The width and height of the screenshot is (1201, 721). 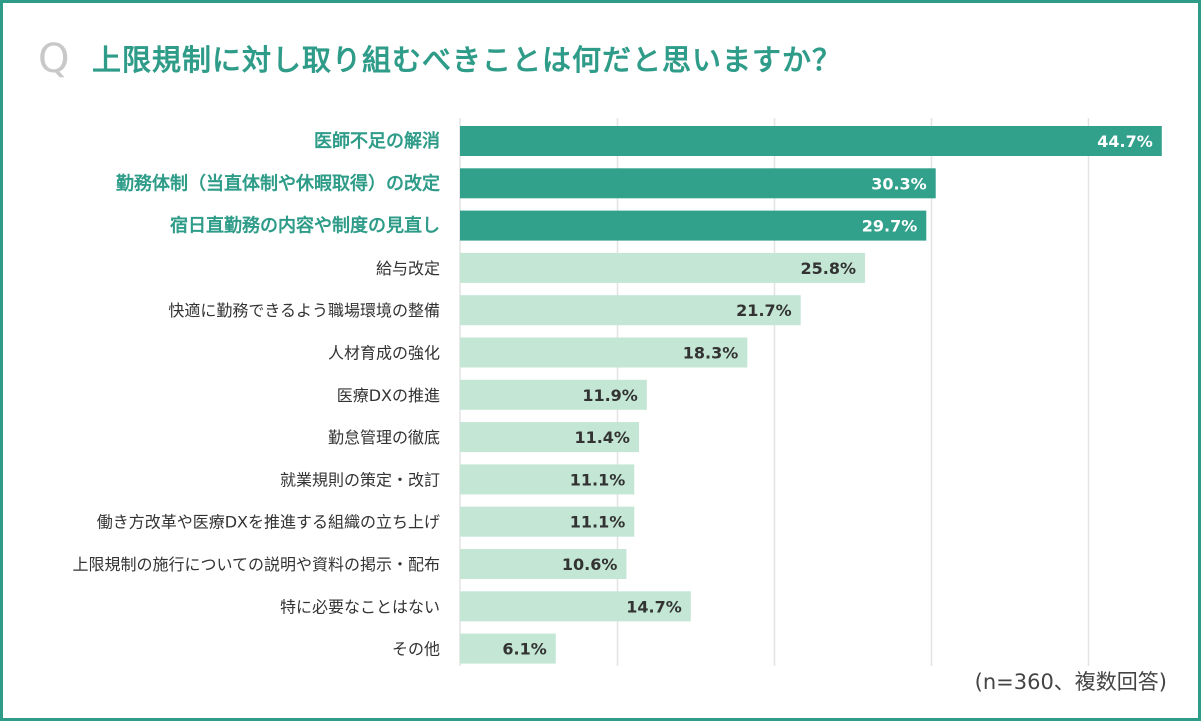 What do you see at coordinates (524, 649) in the screenshot?
I see `value-label: 6.1%` at bounding box center [524, 649].